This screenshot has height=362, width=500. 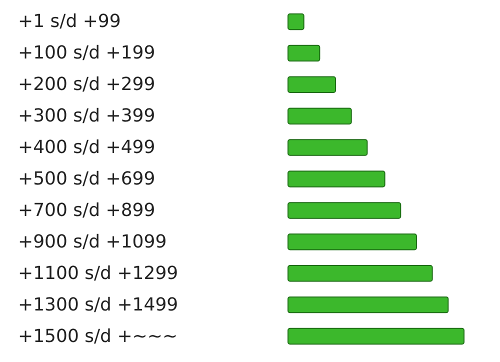 What do you see at coordinates (98, 273) in the screenshot?
I see `y-tick-label: +1100 s/d +1299` at bounding box center [98, 273].